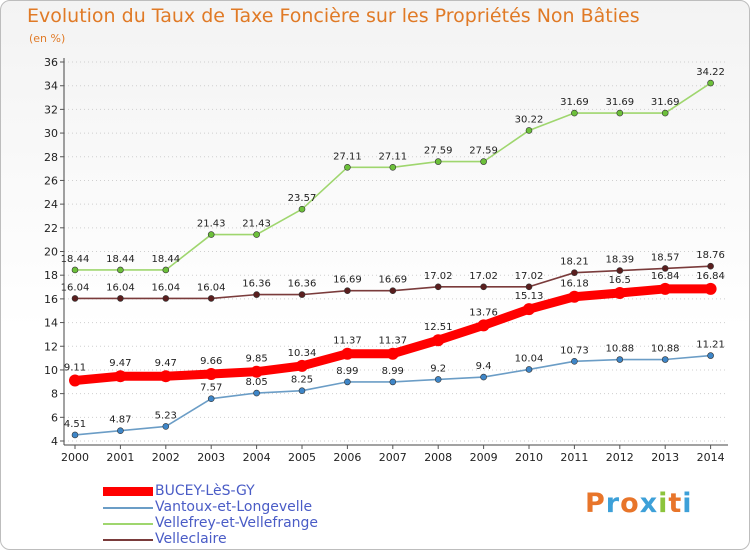 The image size is (750, 550). Describe the element at coordinates (613, 503) in the screenshot. I see `logo-letter: r` at that location.